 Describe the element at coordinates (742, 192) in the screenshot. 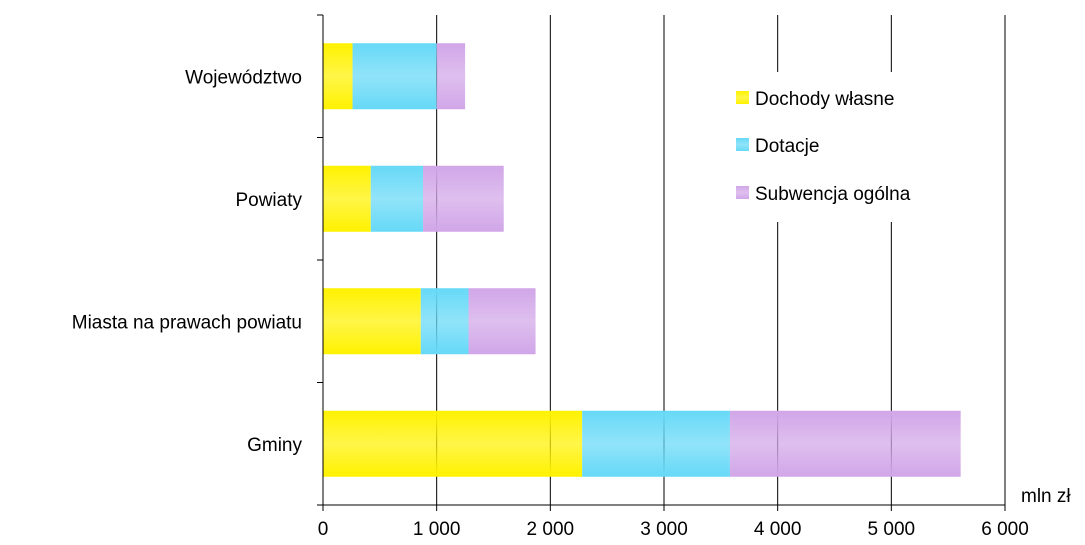

I see `legend-swatch-subwencja-ogolna` at that location.